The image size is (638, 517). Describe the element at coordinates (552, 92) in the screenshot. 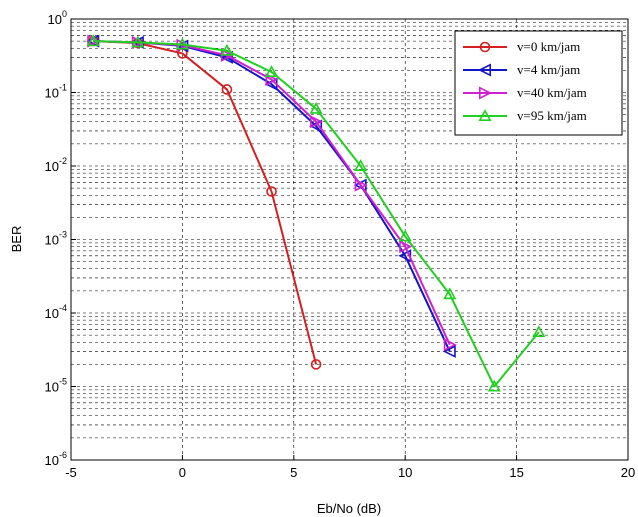

I see `legend-label: v=40 km/jam` at that location.